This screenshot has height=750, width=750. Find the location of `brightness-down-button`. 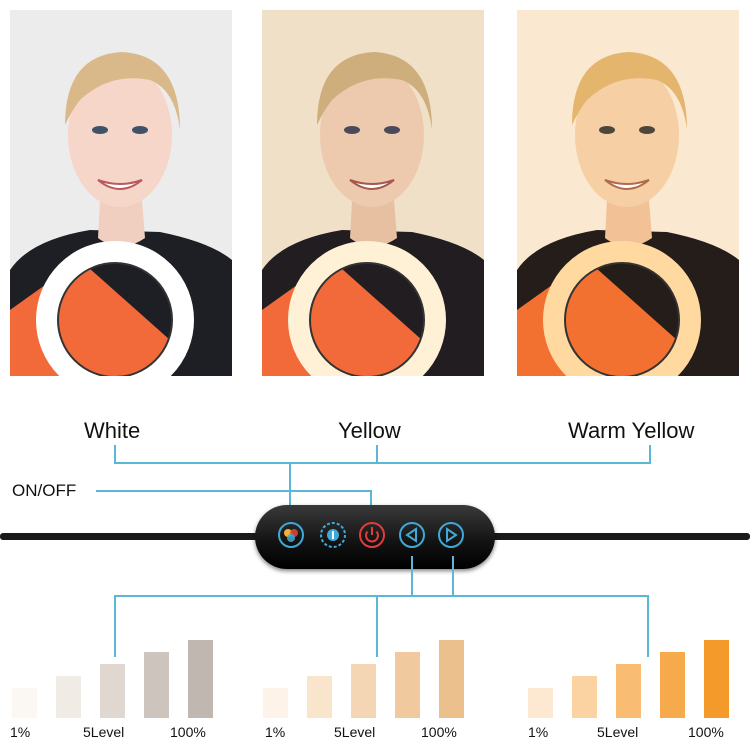

brightness-down-button is located at coordinates (412, 535).